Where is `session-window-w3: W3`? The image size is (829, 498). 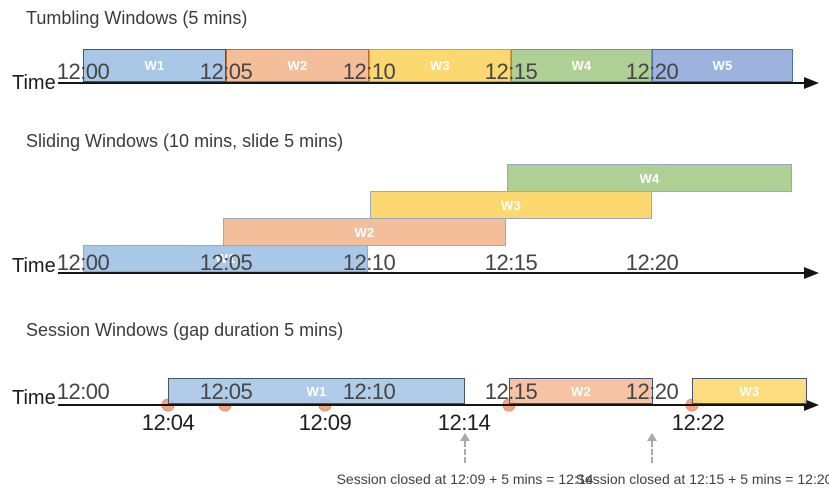
session-window-w3: W3 is located at coordinates (749, 391).